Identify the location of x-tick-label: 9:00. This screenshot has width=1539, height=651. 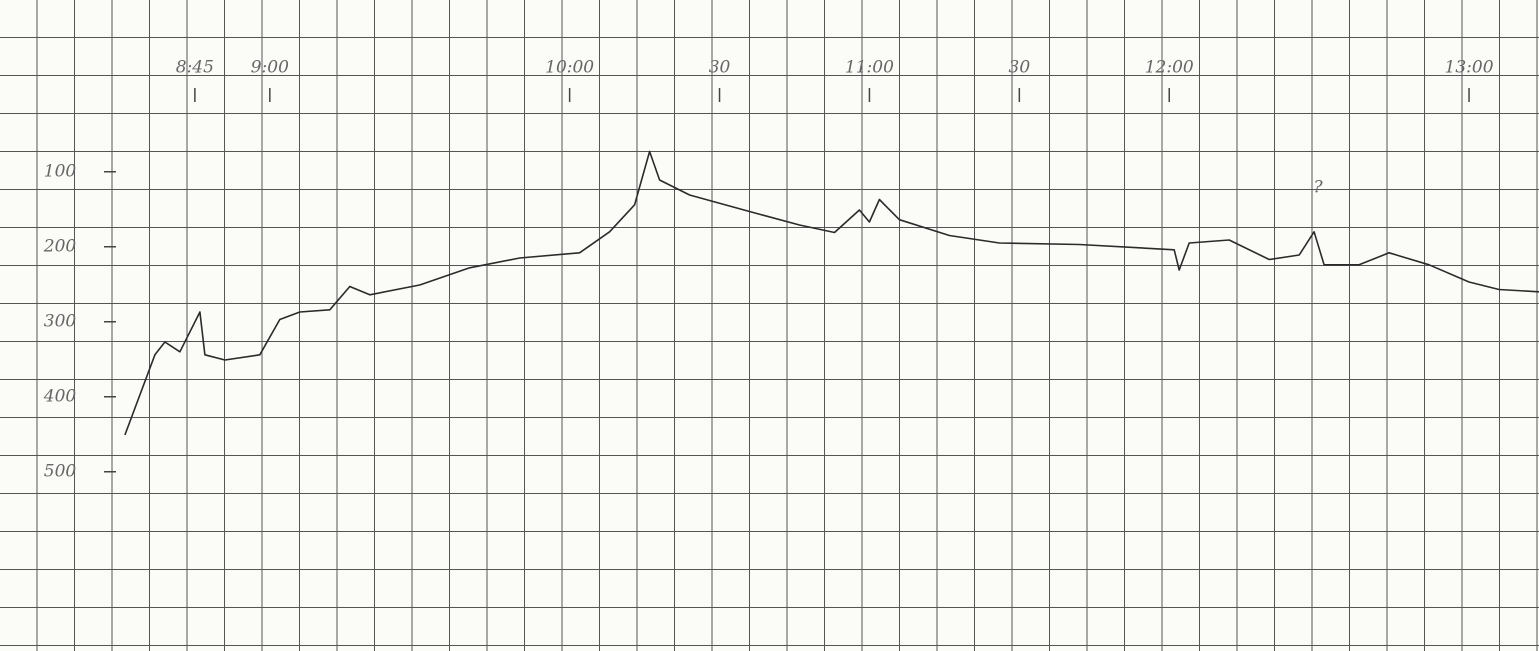
(270, 68).